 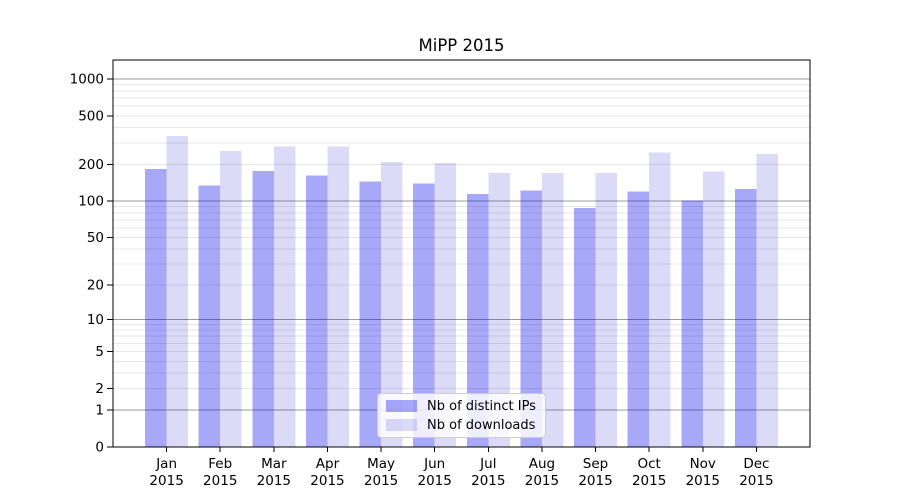 What do you see at coordinates (284, 296) in the screenshot?
I see `bar-downloads-mar` at bounding box center [284, 296].